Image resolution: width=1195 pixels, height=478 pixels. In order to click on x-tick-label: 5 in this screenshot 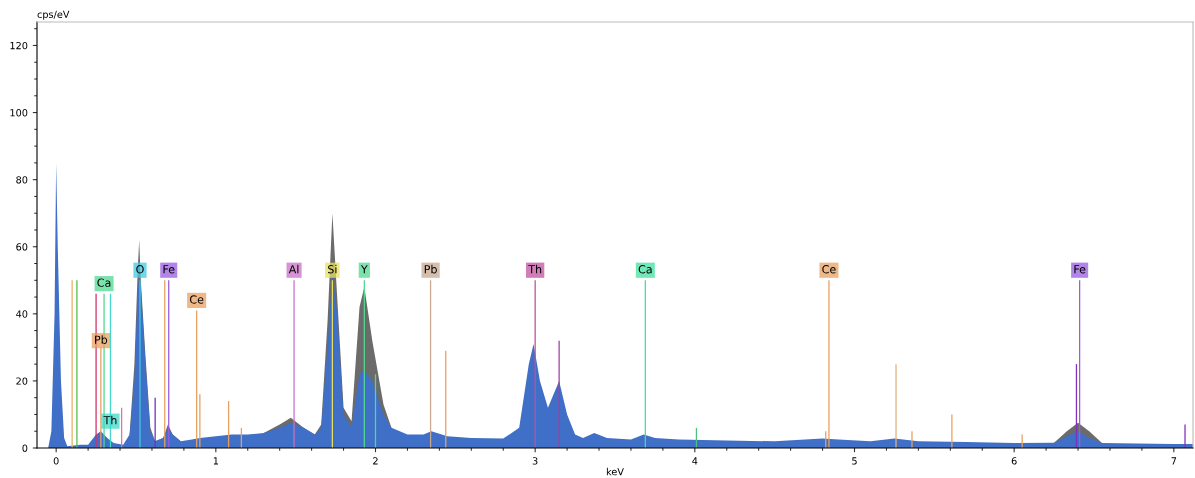, I will do `click(854, 461)`.